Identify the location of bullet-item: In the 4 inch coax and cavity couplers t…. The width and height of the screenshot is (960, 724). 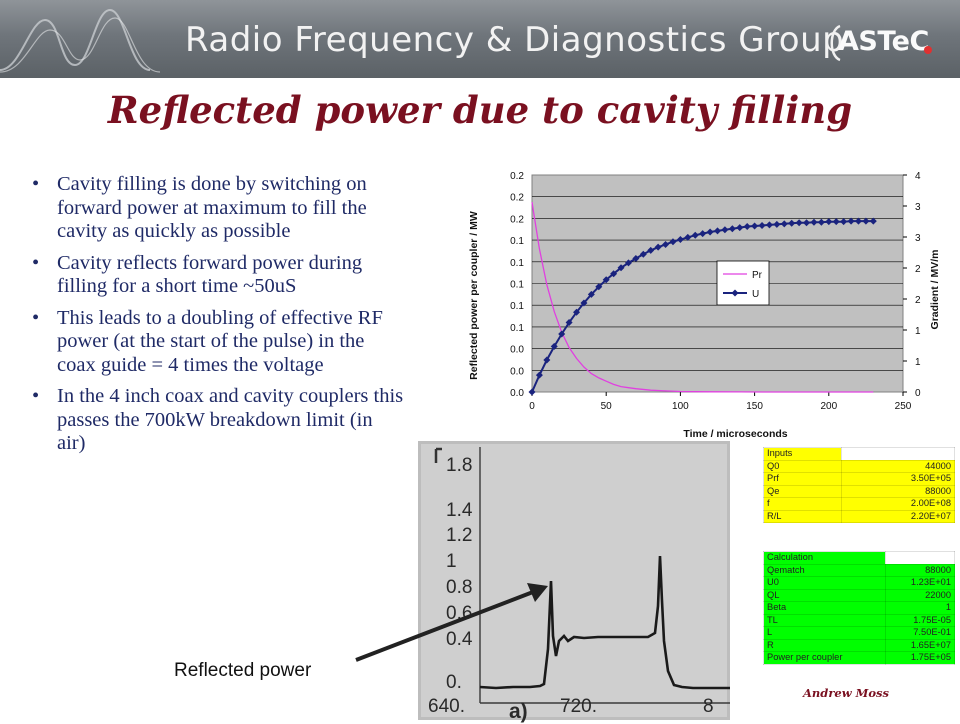
(217, 420).